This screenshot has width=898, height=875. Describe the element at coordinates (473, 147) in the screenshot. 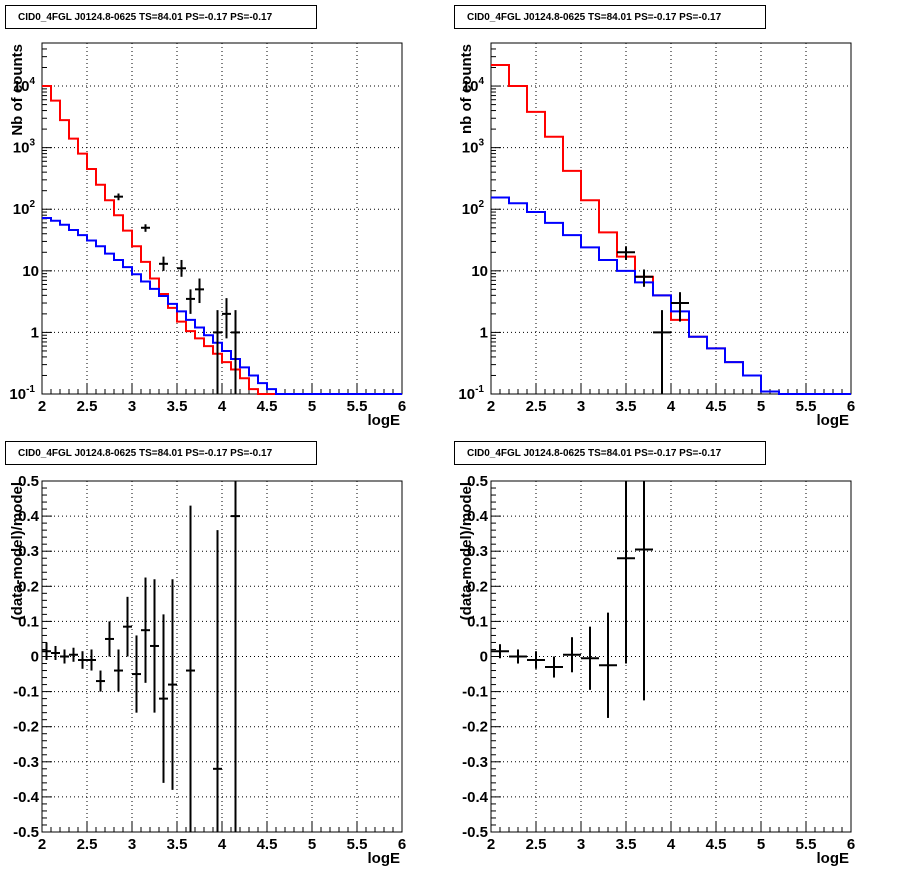

I see `y-tick-label: 10³` at that location.